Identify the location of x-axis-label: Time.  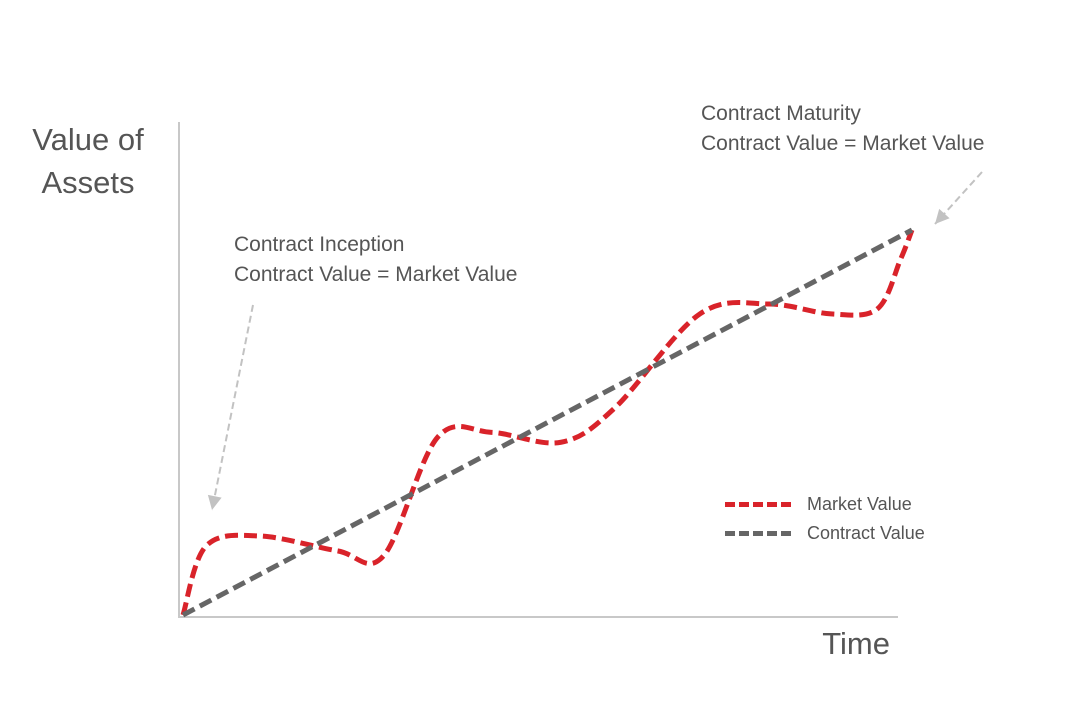
(856, 643).